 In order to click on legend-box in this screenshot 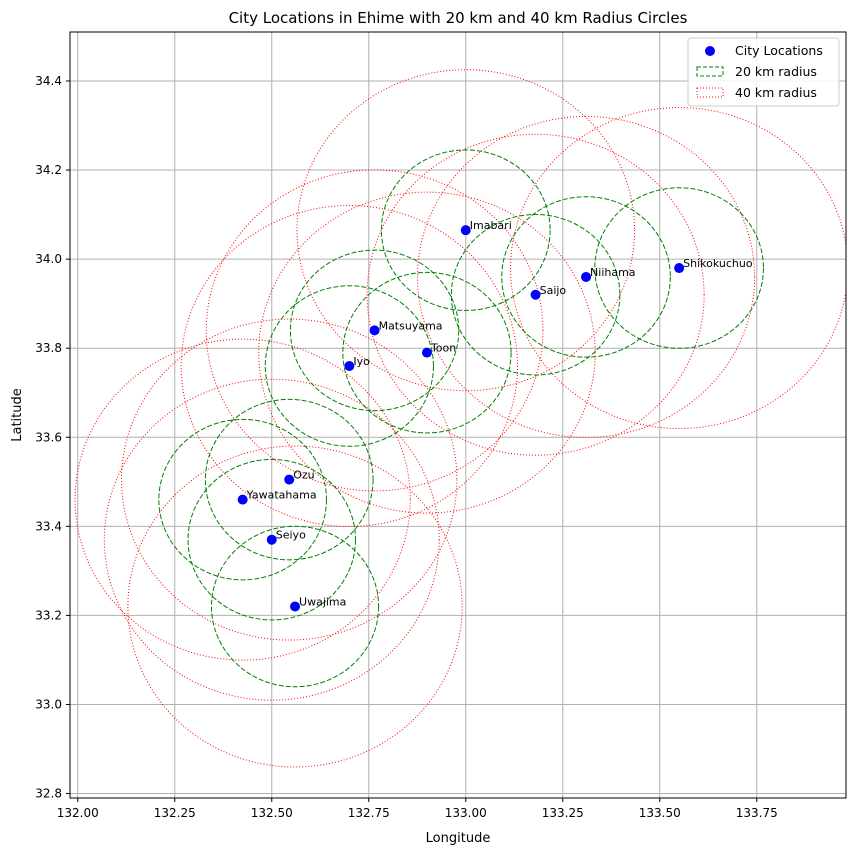, I will do `click(763, 72)`.